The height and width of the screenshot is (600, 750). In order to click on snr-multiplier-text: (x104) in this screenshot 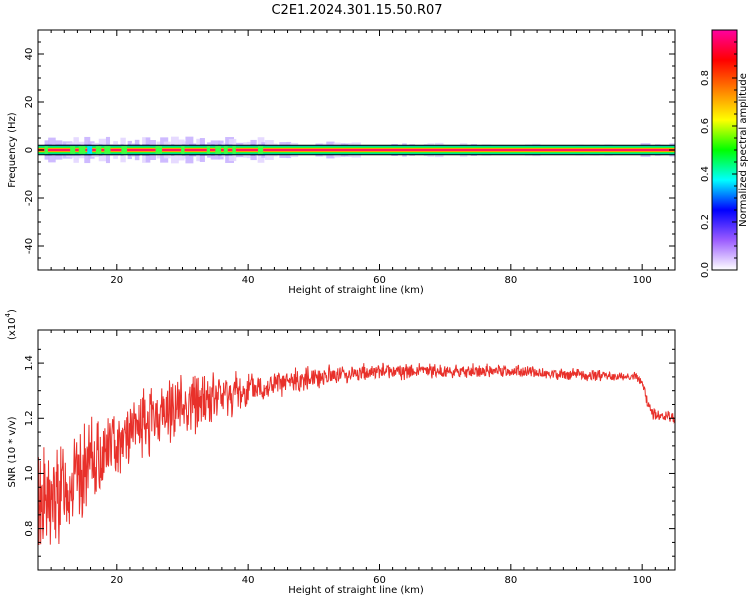, I will do `click(11, 324)`.